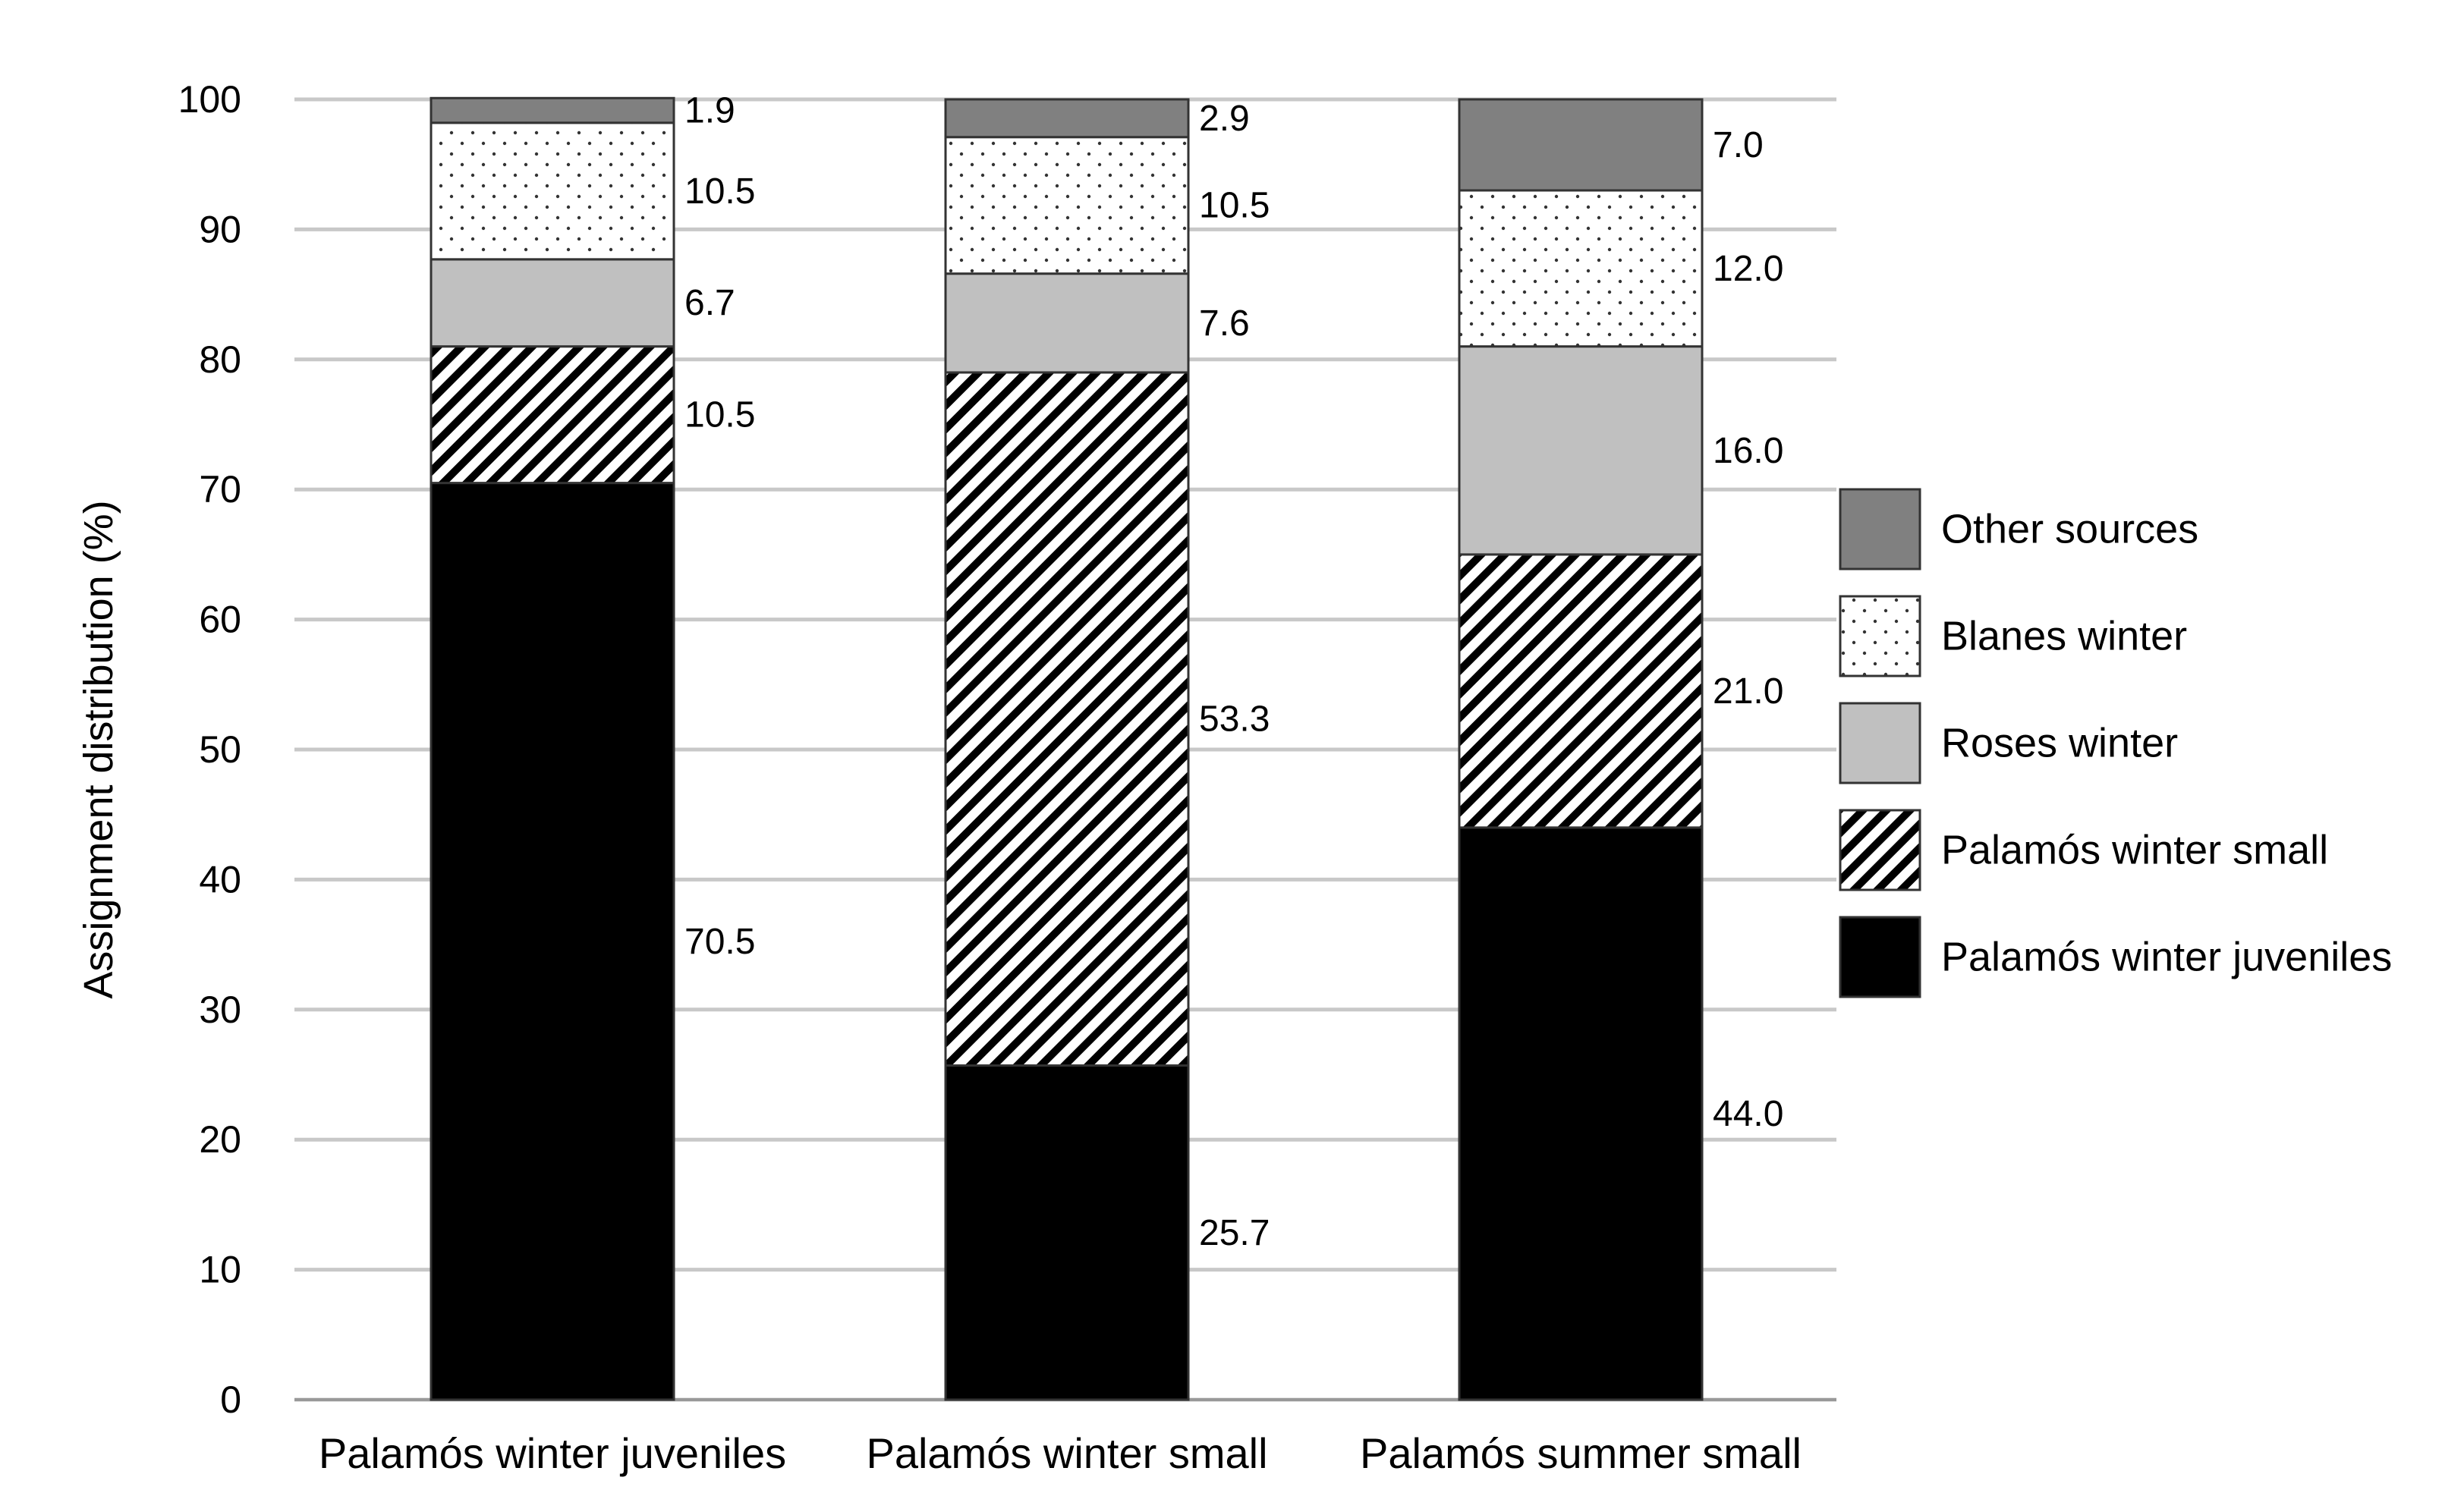  Describe the element at coordinates (1880, 743) in the screenshot. I see `legend-swatch-roses-winter` at that location.